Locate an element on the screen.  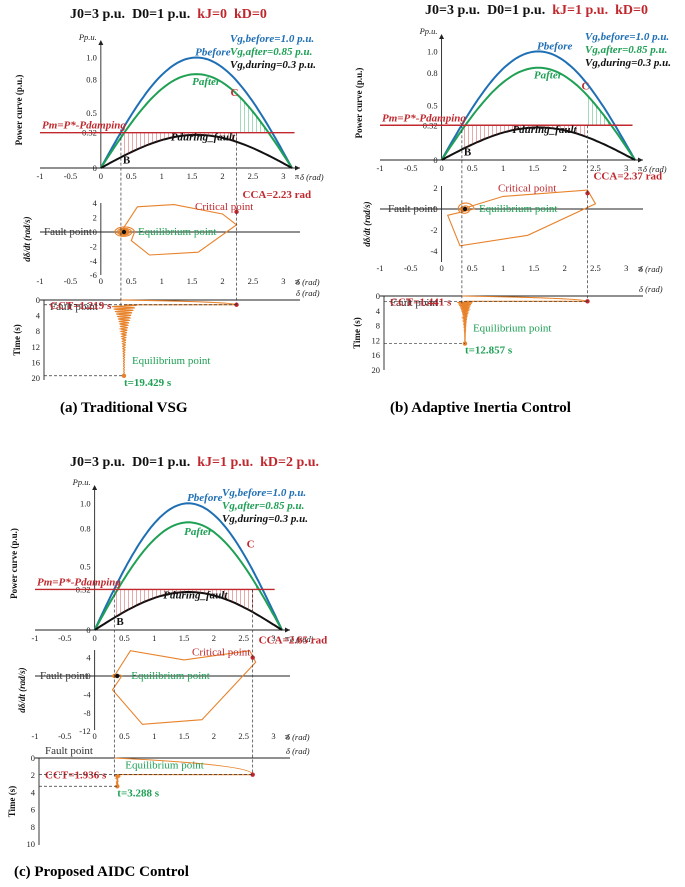
phase-x-tick: 0.5 is located at coordinates (131, 281).